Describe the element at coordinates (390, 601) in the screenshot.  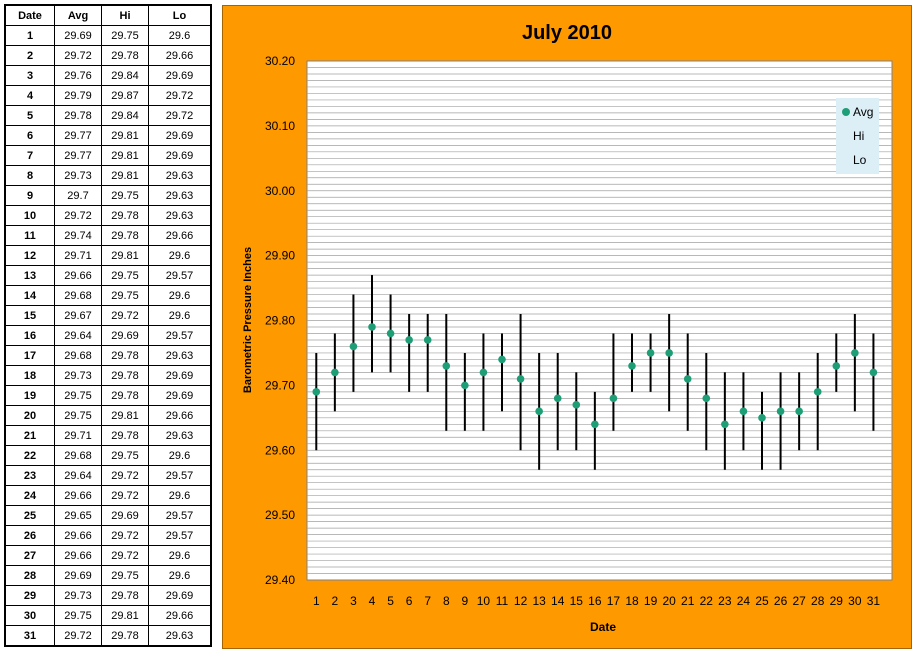
I see `x-tick-label: 5` at that location.